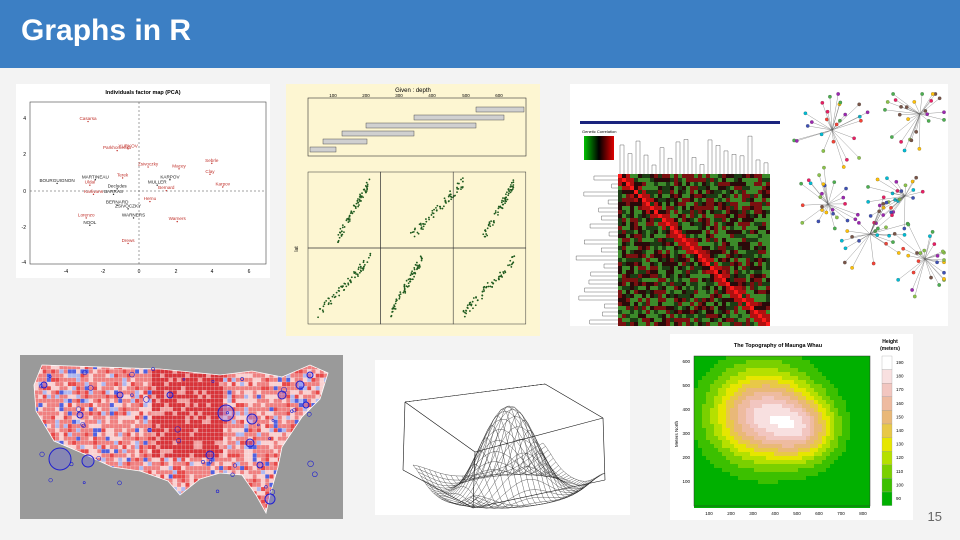  I want to click on heatmap-cells, so click(694, 250).